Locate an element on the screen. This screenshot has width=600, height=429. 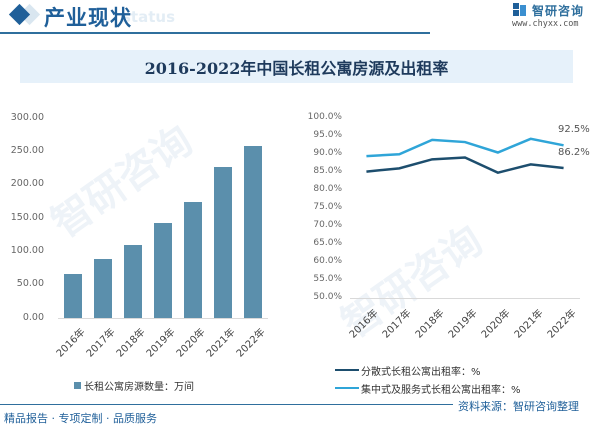
footer-divider is located at coordinates (226, 404).